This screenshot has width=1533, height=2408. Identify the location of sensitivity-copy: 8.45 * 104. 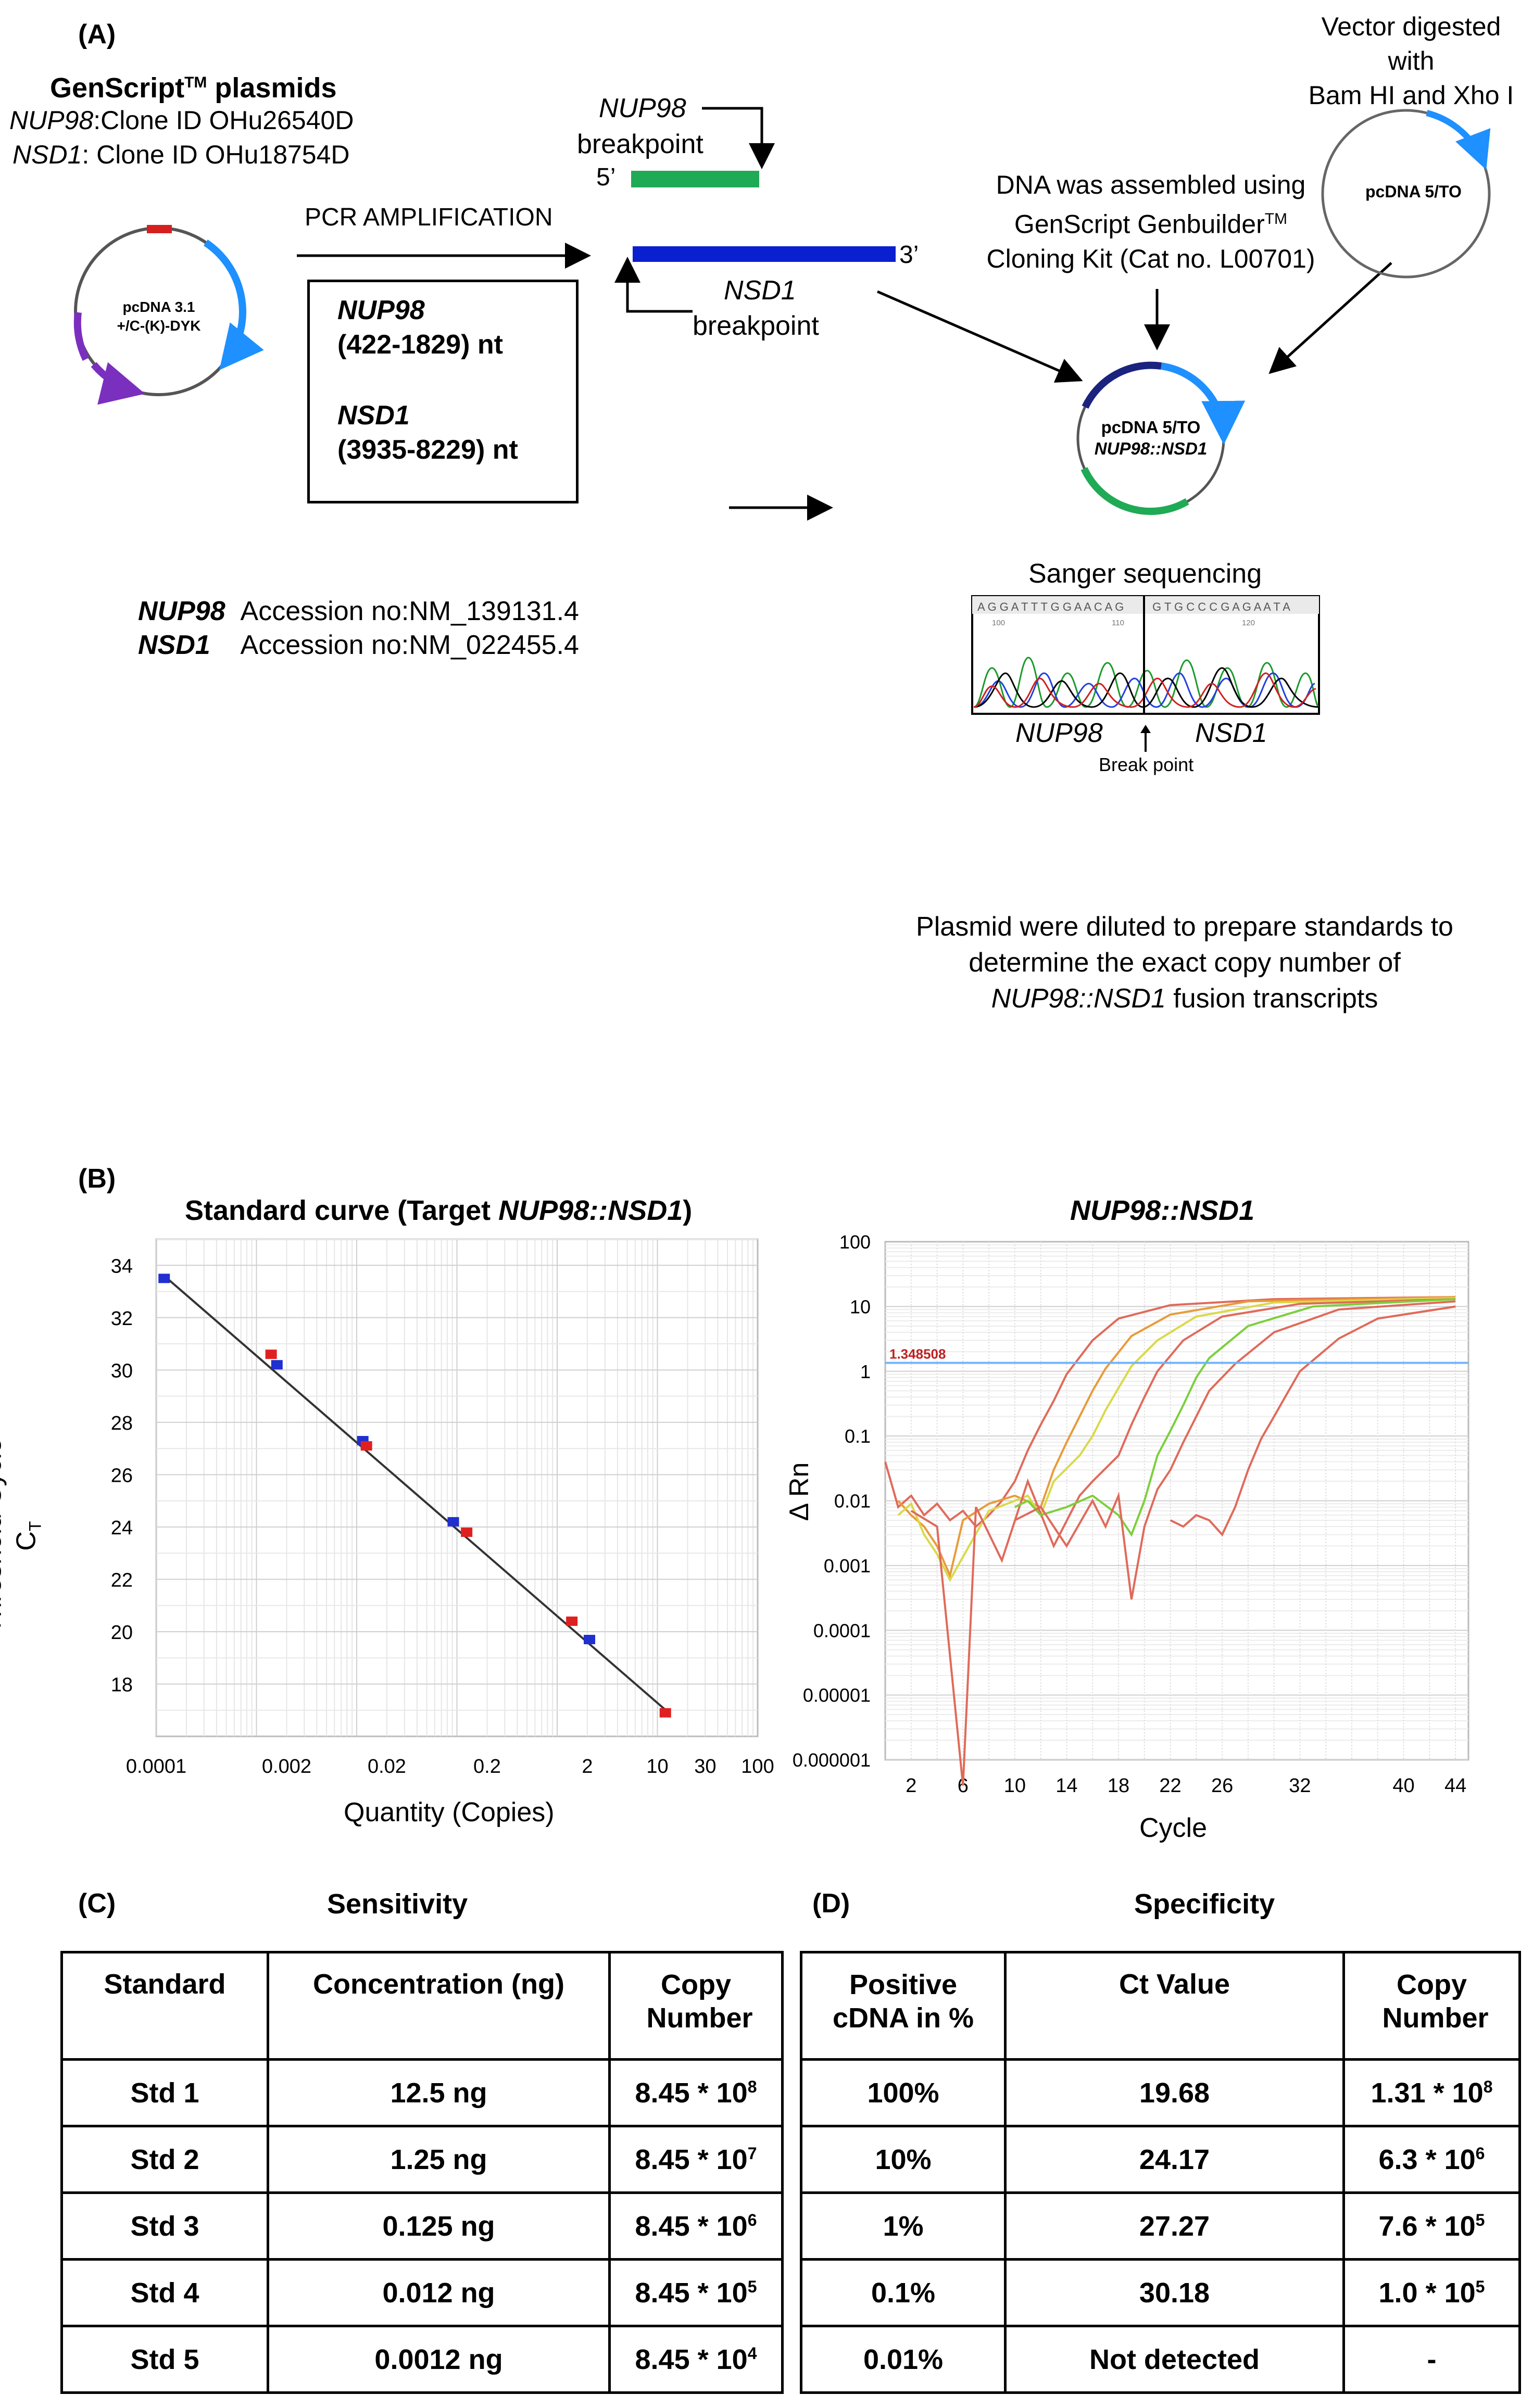
(696, 2359).